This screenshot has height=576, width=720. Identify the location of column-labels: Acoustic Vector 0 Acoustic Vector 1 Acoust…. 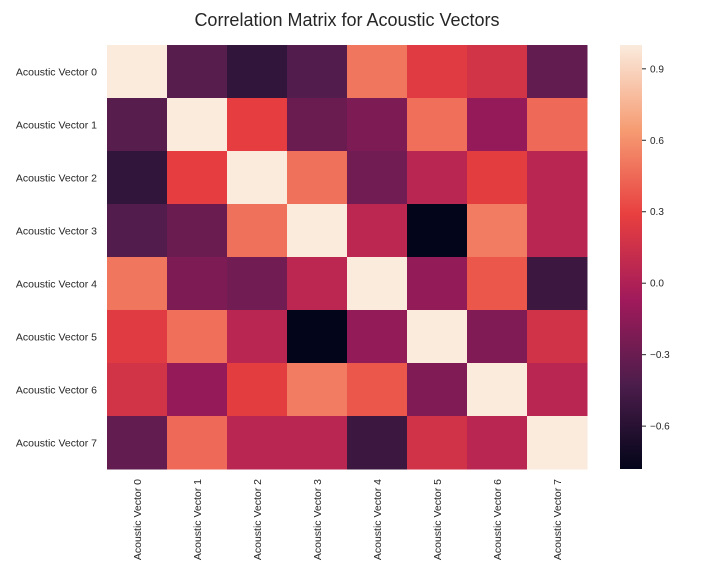
(348, 519).